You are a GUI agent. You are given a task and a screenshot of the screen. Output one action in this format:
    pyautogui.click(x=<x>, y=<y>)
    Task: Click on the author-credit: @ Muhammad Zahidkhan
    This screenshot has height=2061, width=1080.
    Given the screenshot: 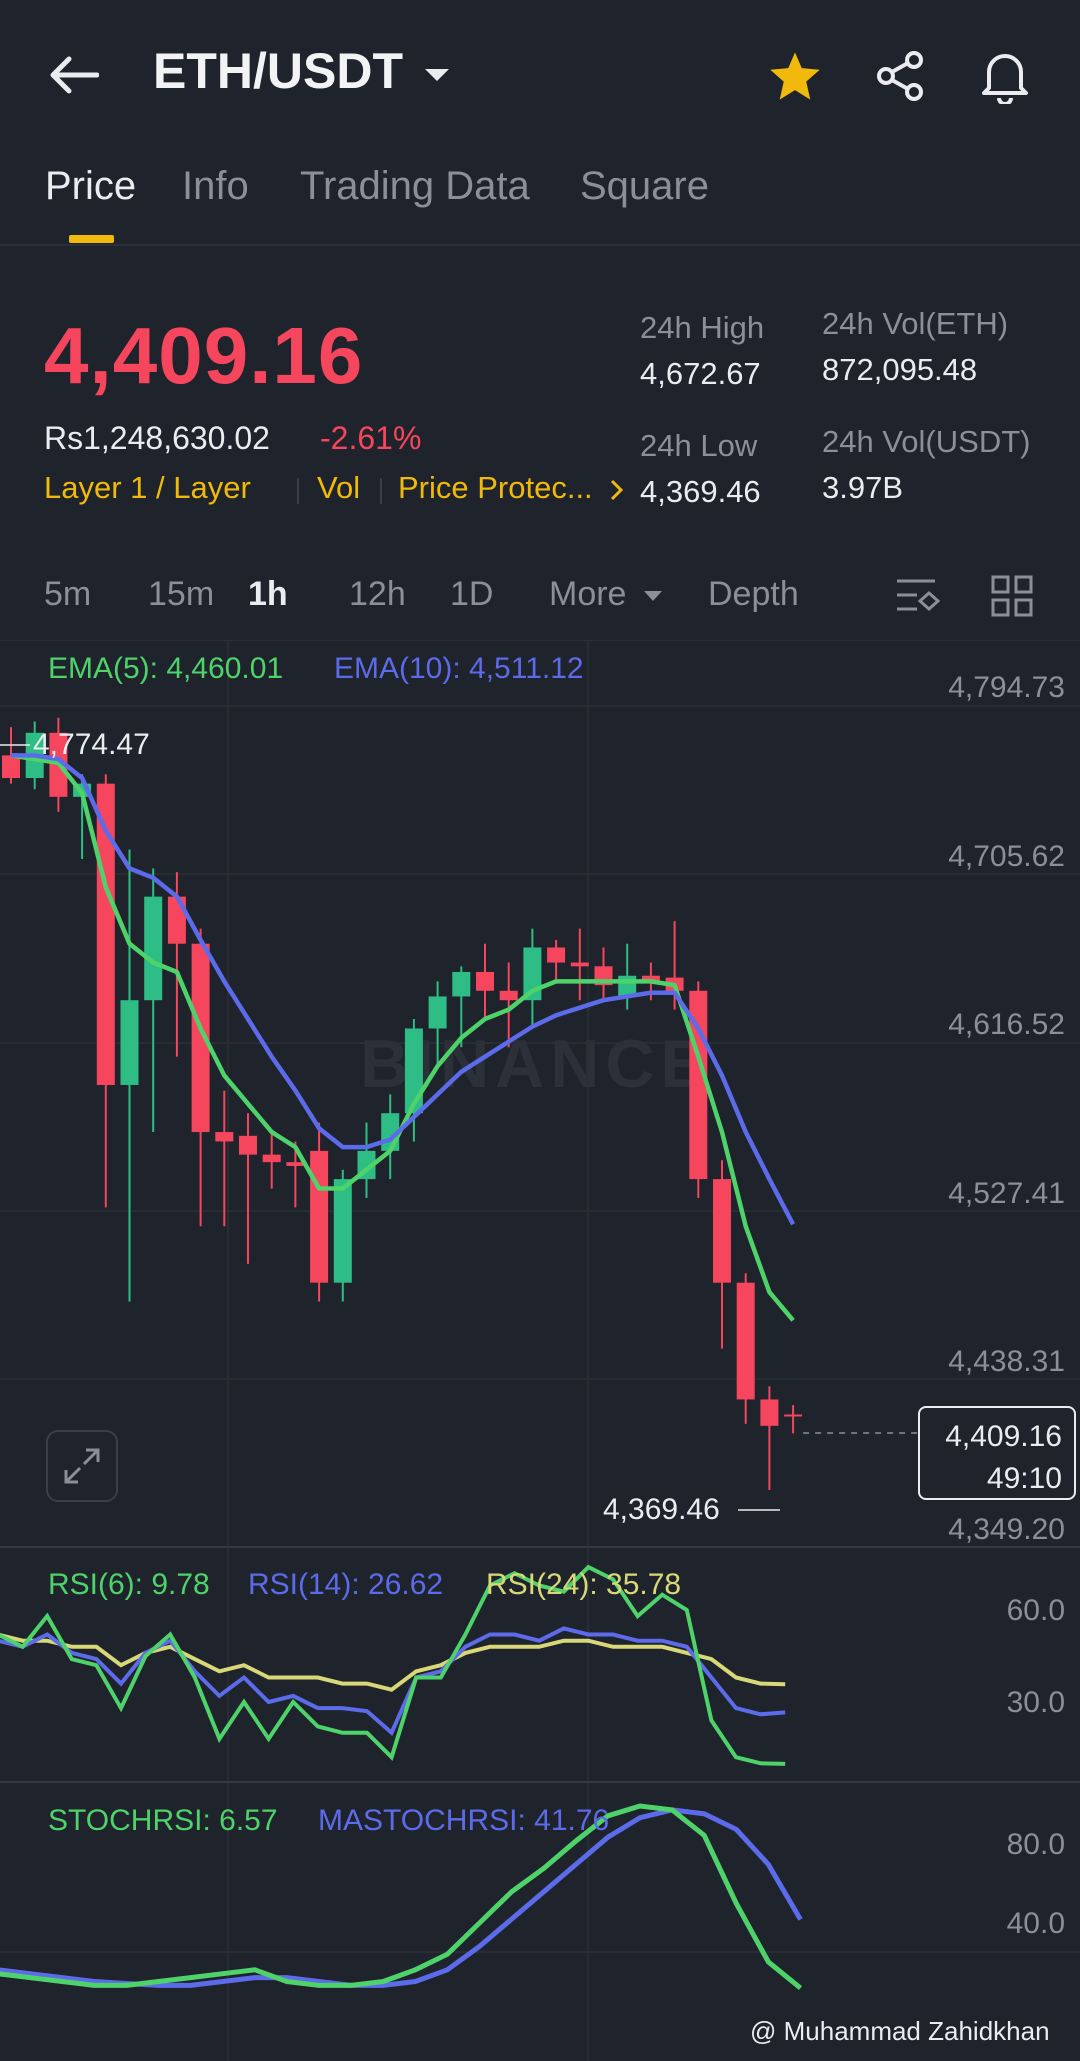 What is the action you would take?
    pyautogui.click(x=900, y=2031)
    